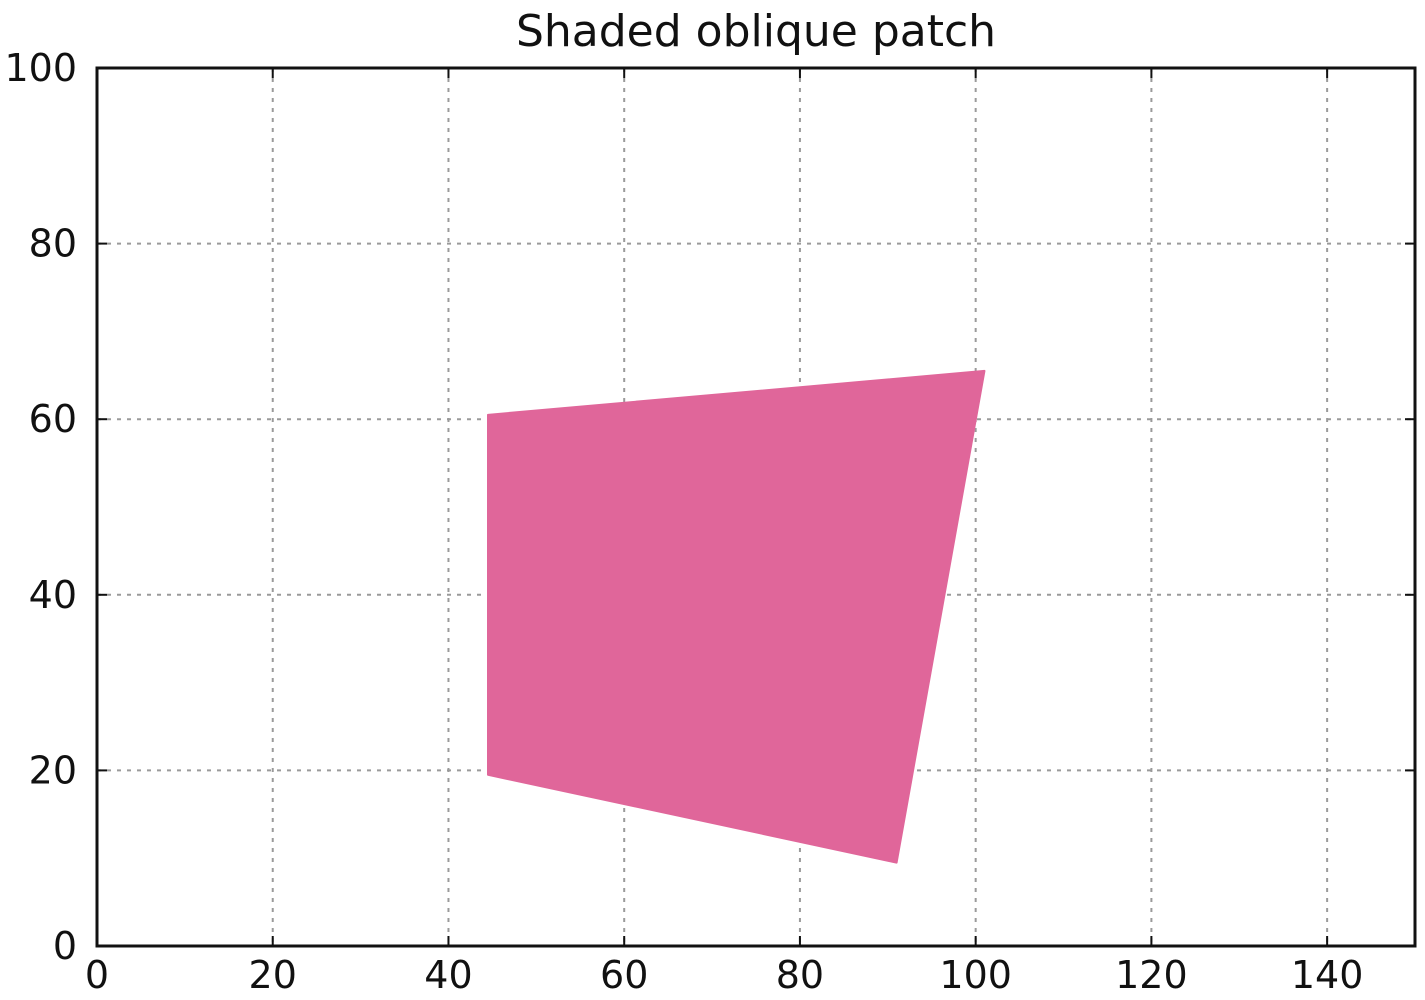  I want to click on x-tick-label-40: 40, so click(448, 975).